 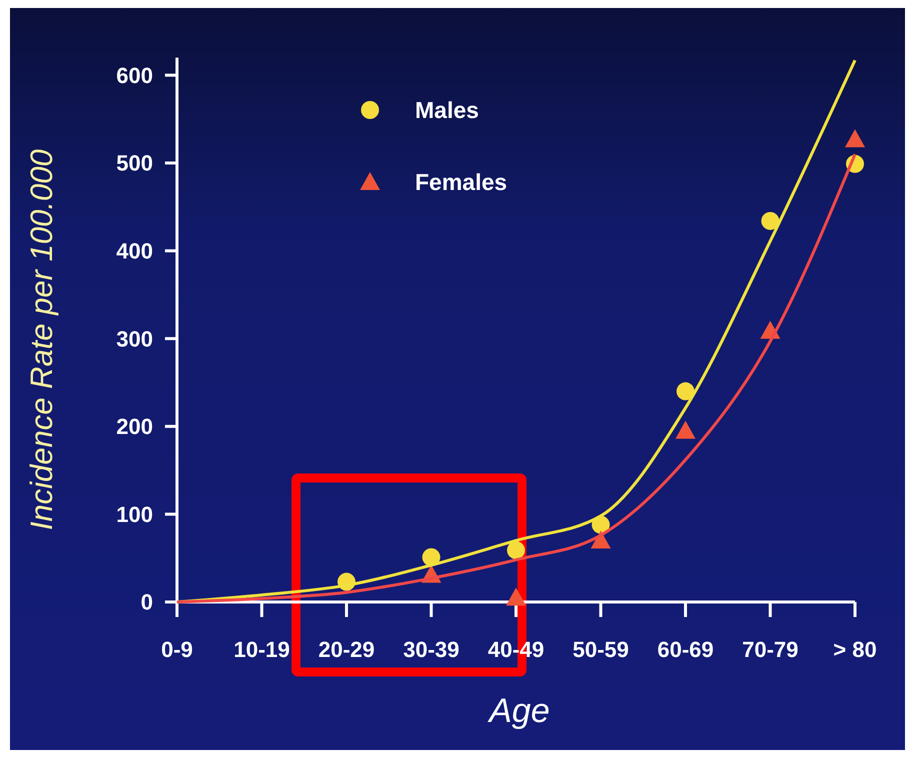 I want to click on y-tick-label: 400, so click(x=134, y=251).